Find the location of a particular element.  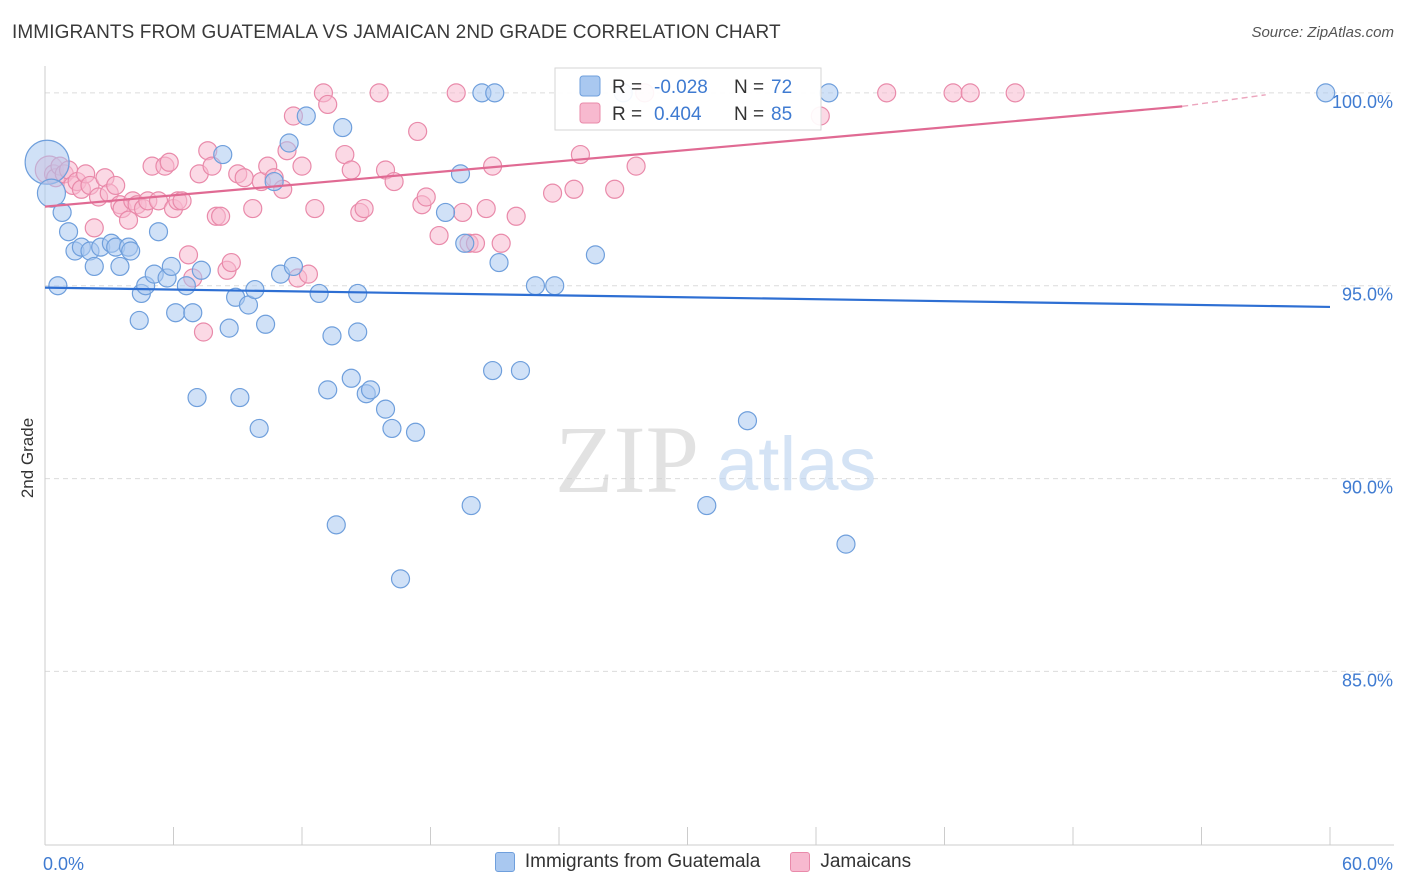

correlation-legend: R = -0.028 N = 72 R = 0.404 N = 85 is located at coordinates (688, 99).